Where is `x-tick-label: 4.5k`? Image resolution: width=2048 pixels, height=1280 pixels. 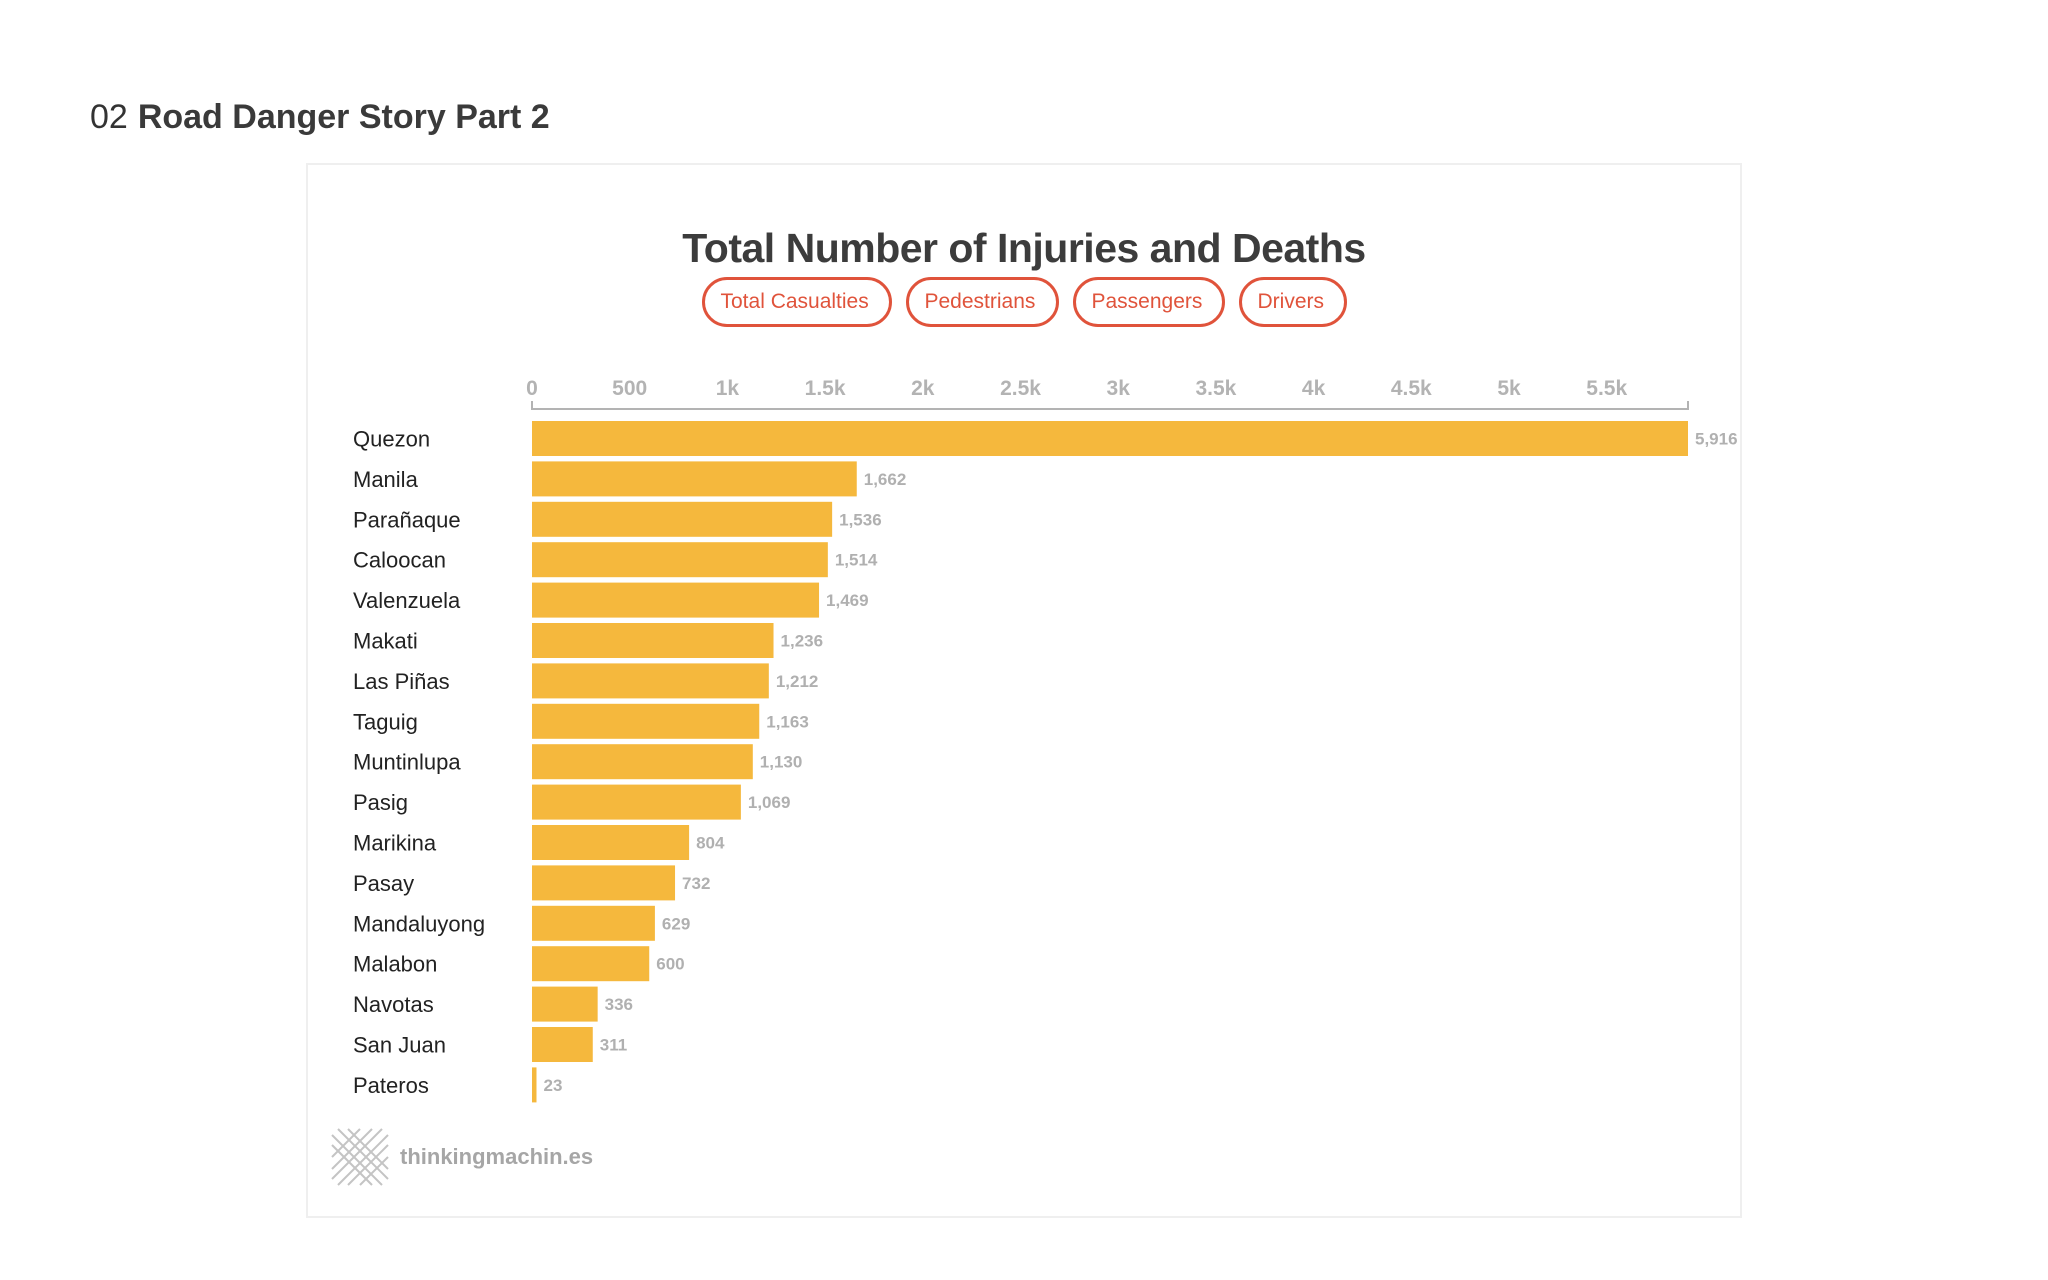
x-tick-label: 4.5k is located at coordinates (1411, 388).